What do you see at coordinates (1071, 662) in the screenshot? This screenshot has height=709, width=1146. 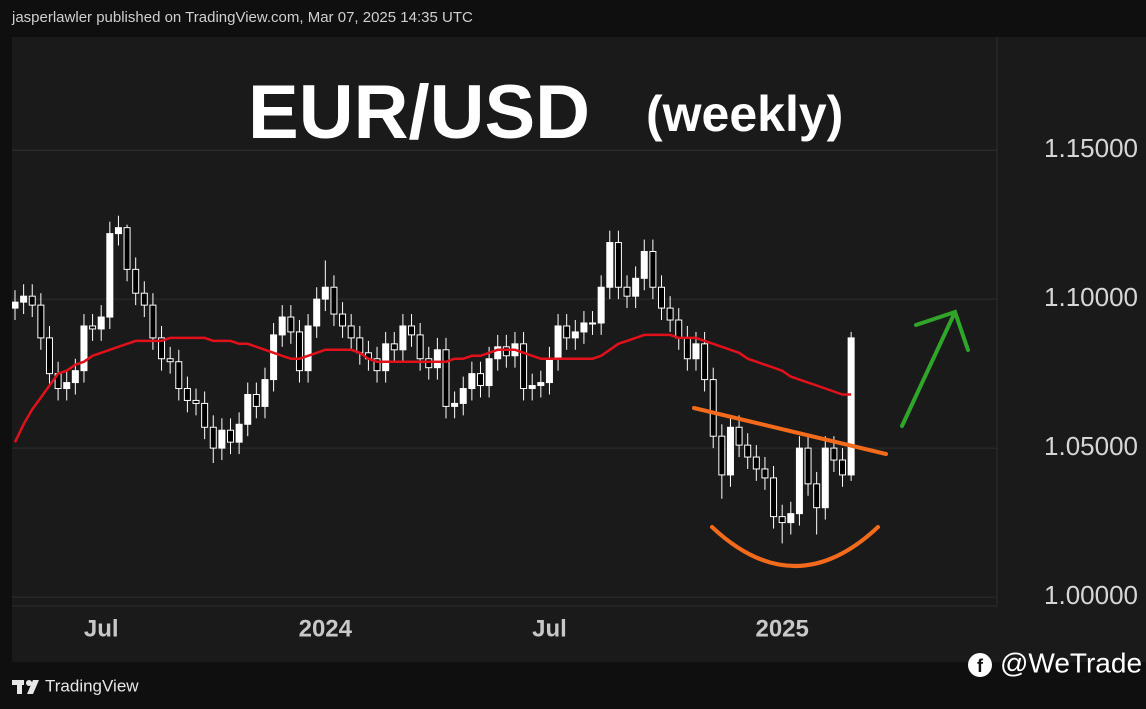 I see `watermark: @WeTrade` at bounding box center [1071, 662].